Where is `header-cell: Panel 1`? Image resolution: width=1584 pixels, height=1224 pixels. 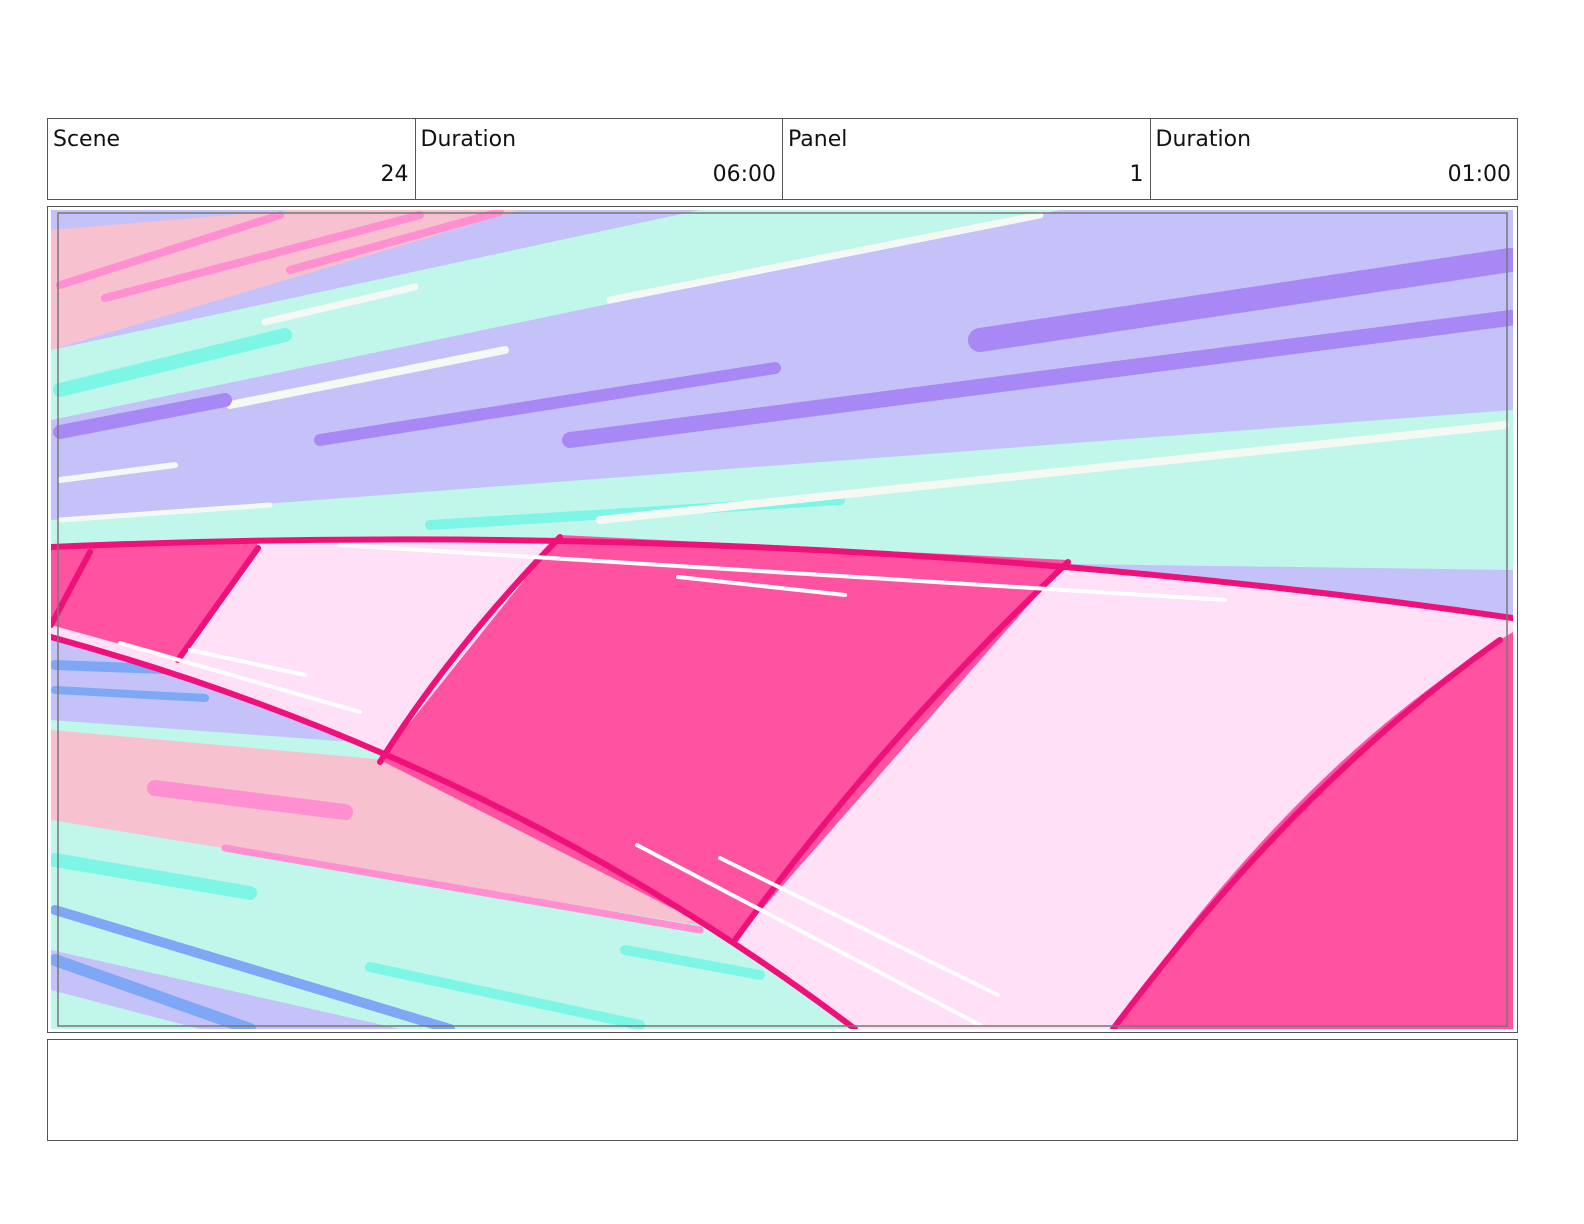
header-cell: Panel 1 is located at coordinates (967, 159).